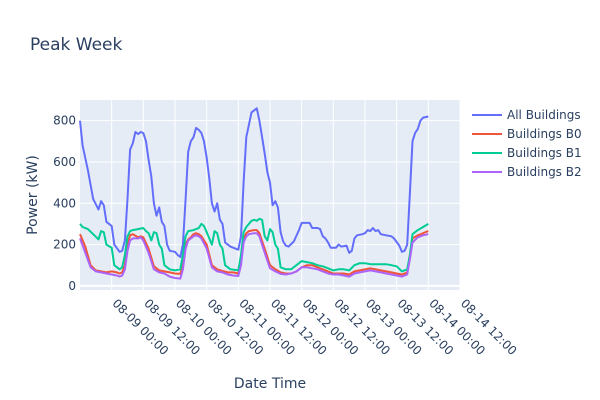  Describe the element at coordinates (33, 195) in the screenshot. I see `y-axis-title: Power (kW)` at that location.